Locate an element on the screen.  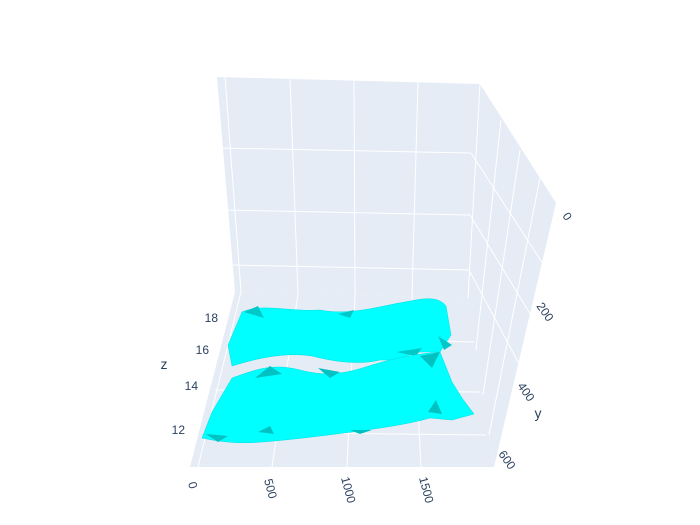
y-tick-400: 400 is located at coordinates (526, 392).